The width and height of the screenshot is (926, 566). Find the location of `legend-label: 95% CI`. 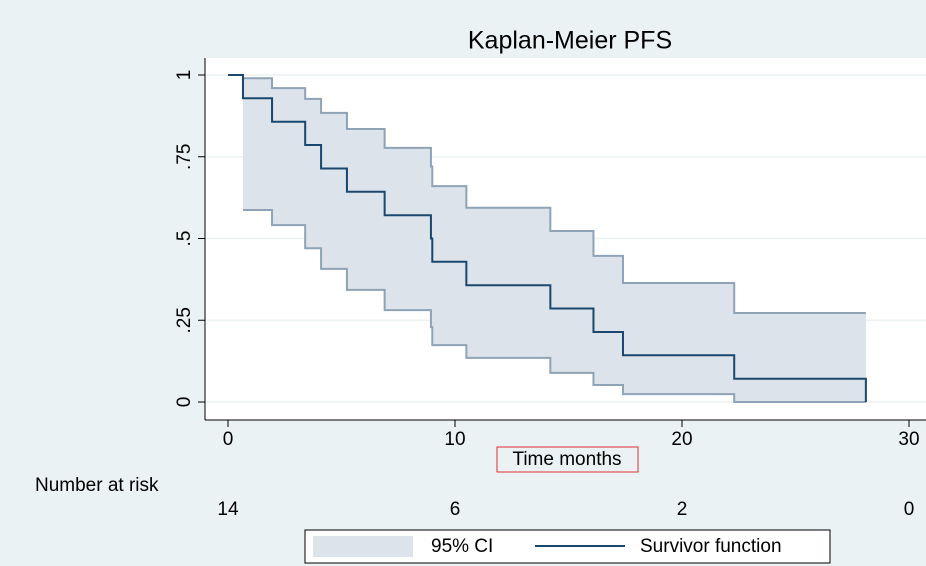

legend-label: 95% CI is located at coordinates (462, 546).